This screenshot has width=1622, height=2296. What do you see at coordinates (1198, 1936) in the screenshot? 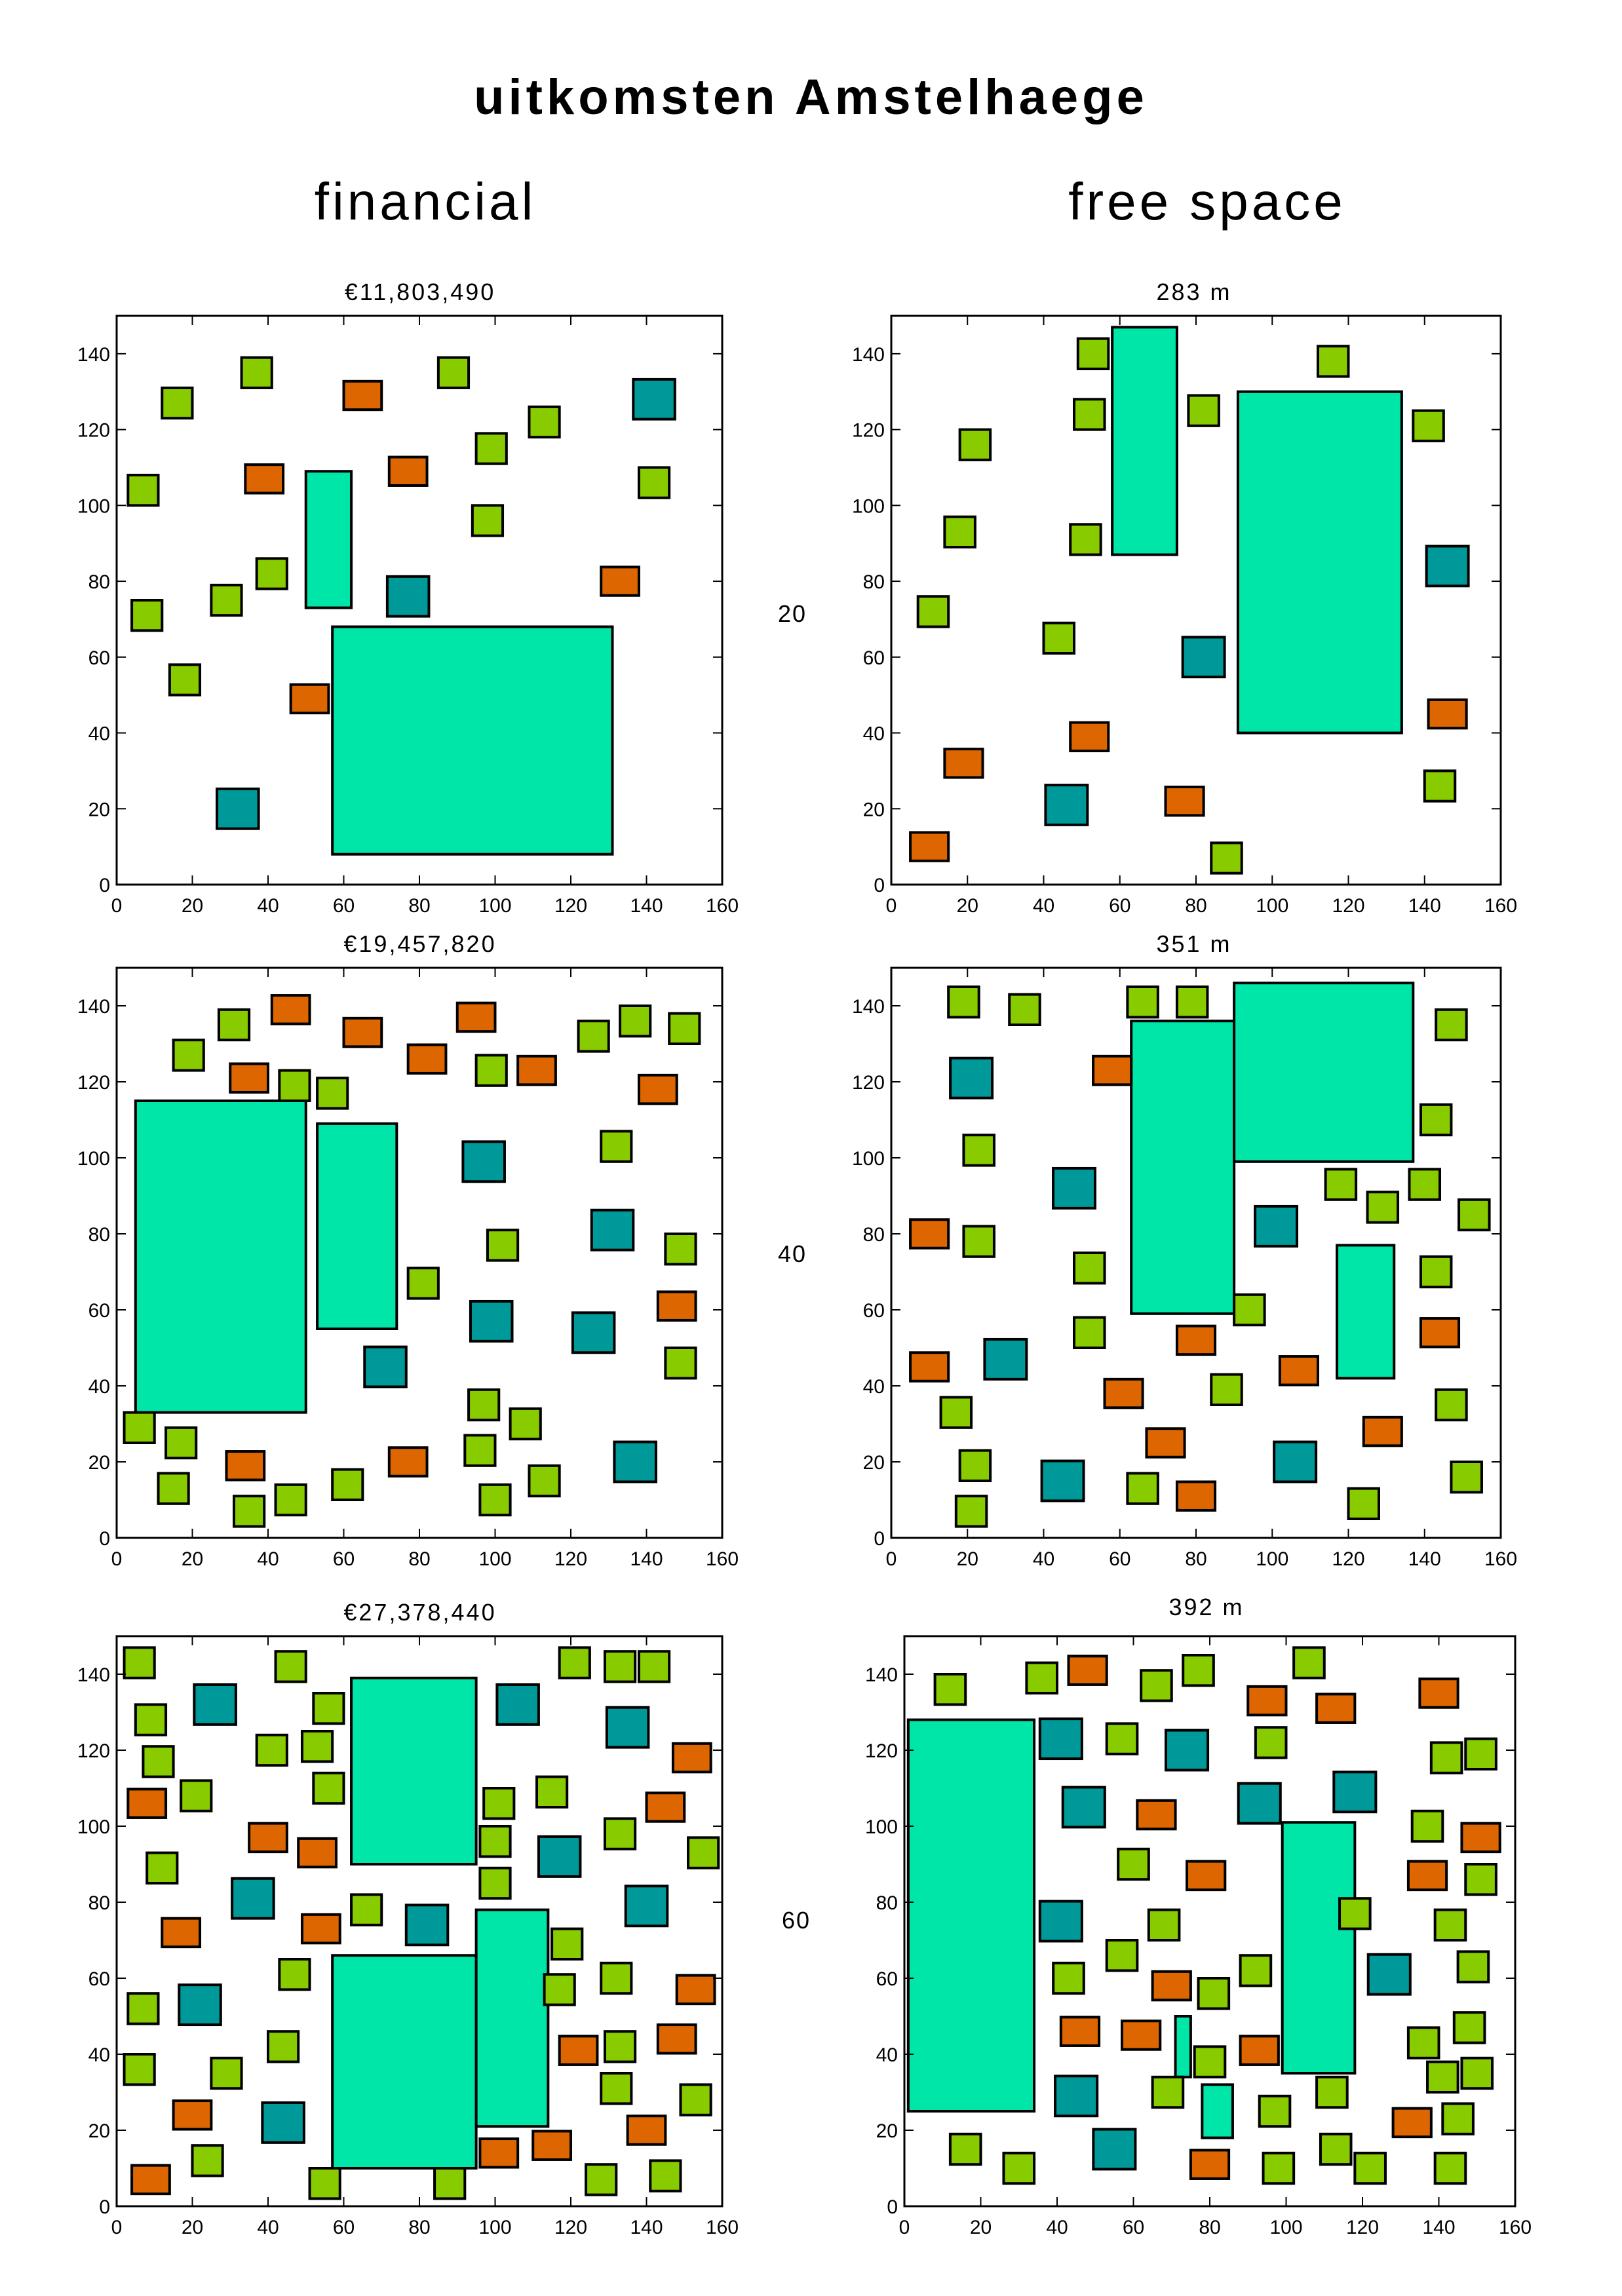
I see `panel-5: 0 20 40 60 80 100 120 140 160 0 20 40 60 80 100 120 140` at bounding box center [1198, 1936].